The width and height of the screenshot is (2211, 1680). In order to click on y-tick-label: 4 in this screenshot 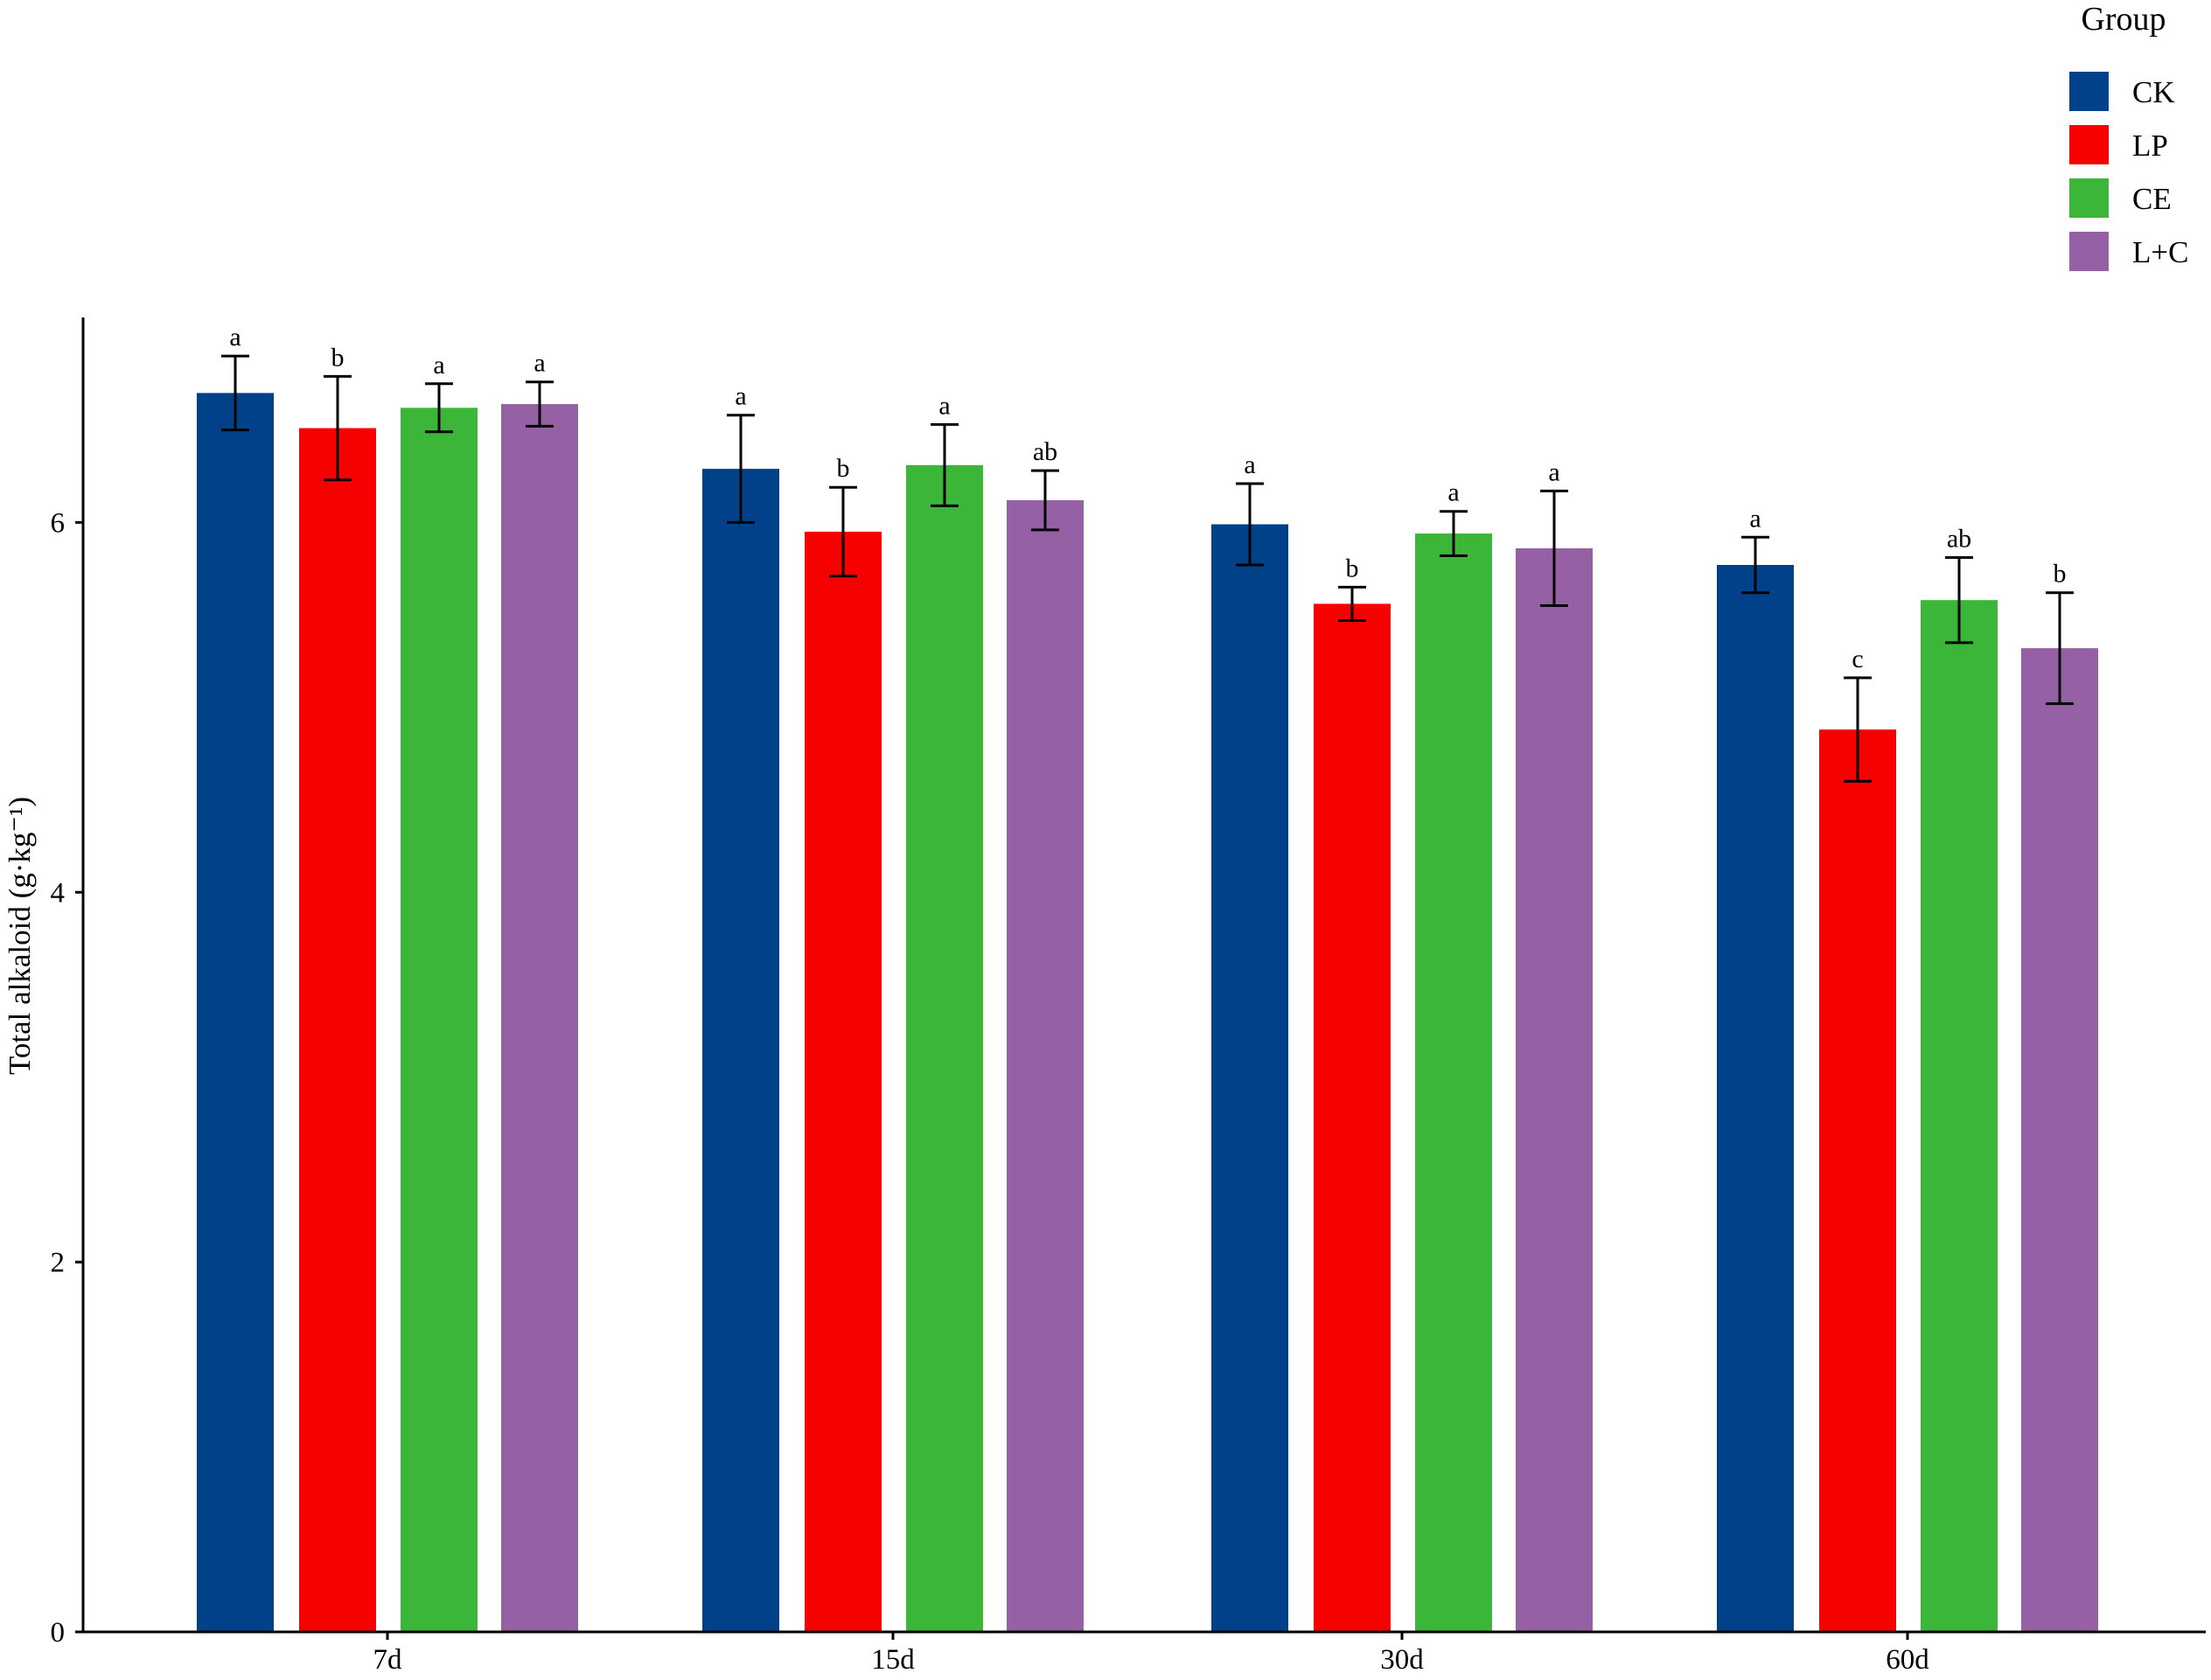, I will do `click(58, 893)`.